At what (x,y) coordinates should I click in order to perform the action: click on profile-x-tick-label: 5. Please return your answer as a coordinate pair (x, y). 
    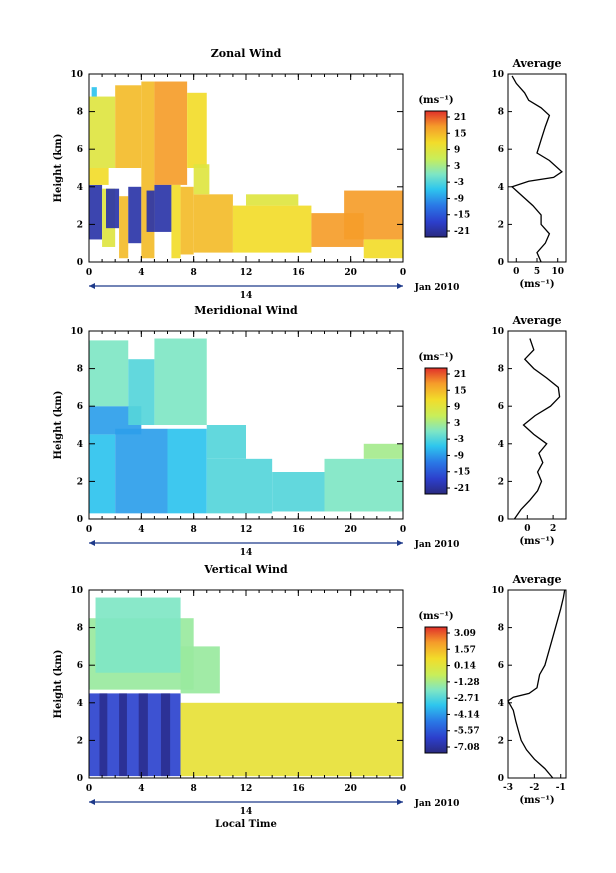
    Looking at the image, I should click on (537, 272).